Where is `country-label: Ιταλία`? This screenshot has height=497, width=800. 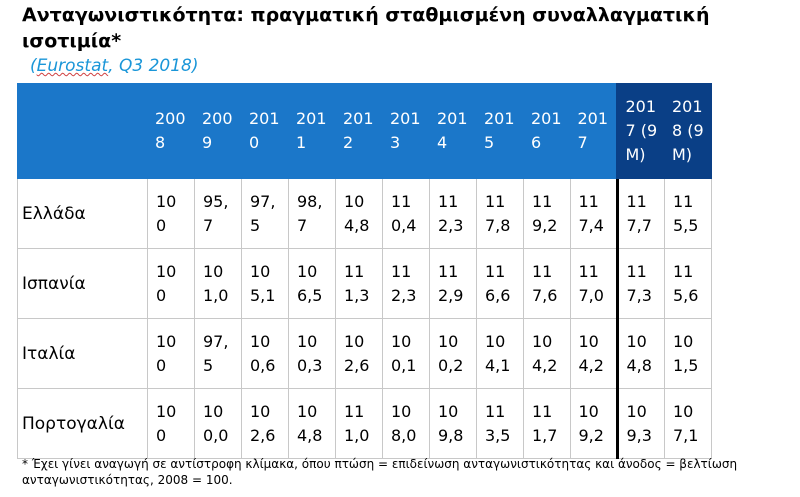
country-label: Ιταλία is located at coordinates (82, 353).